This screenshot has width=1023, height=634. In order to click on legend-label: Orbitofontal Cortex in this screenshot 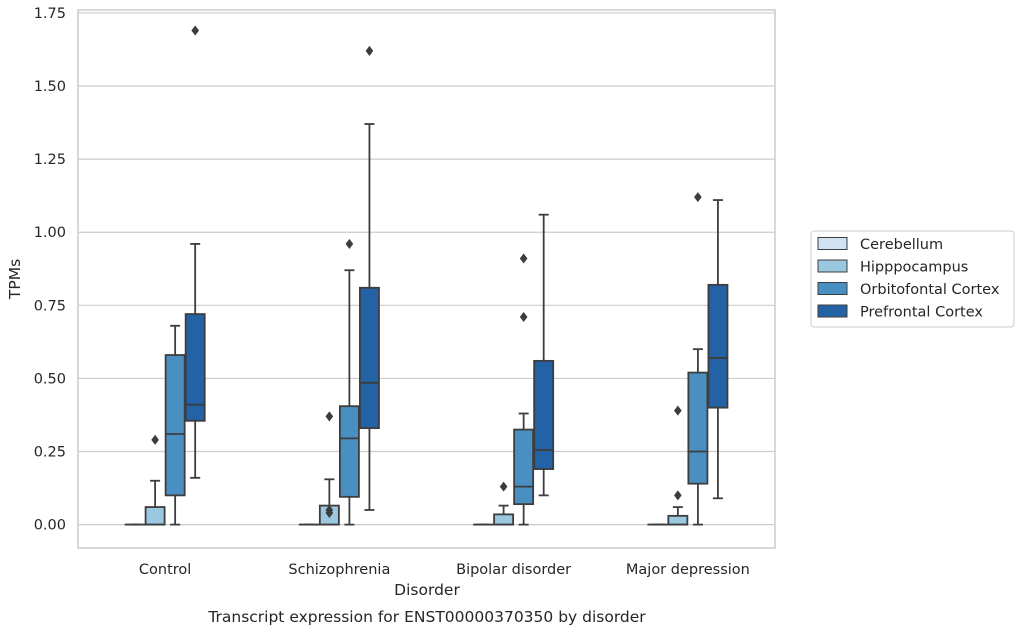, I will do `click(930, 290)`.